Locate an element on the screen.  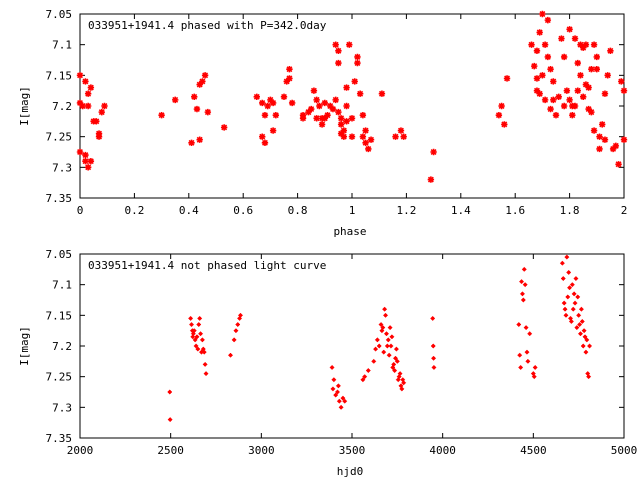
x-tick-label: 1.4 is located at coordinates (461, 210).